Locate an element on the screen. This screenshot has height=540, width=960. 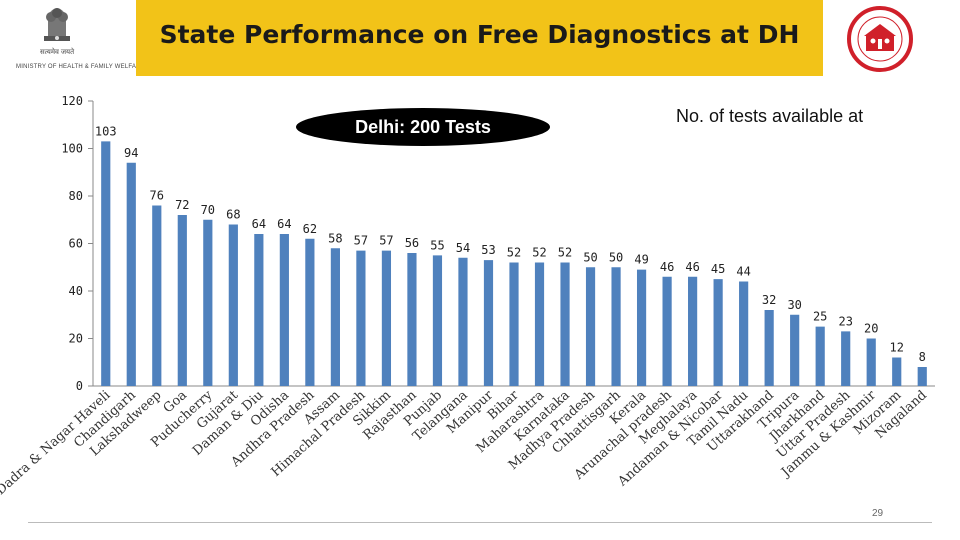
y-tick-label: 20 is located at coordinates (76, 339).